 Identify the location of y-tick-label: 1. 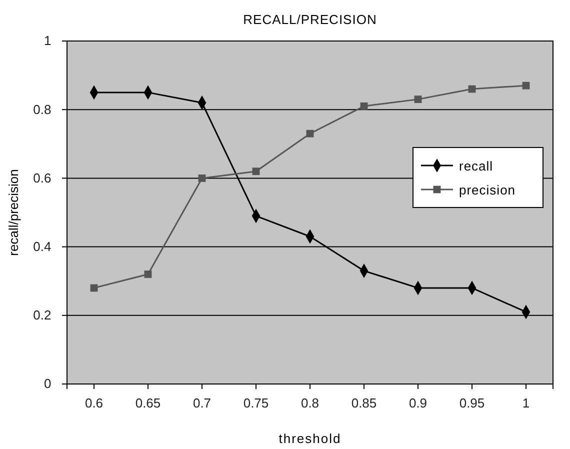
(48, 40).